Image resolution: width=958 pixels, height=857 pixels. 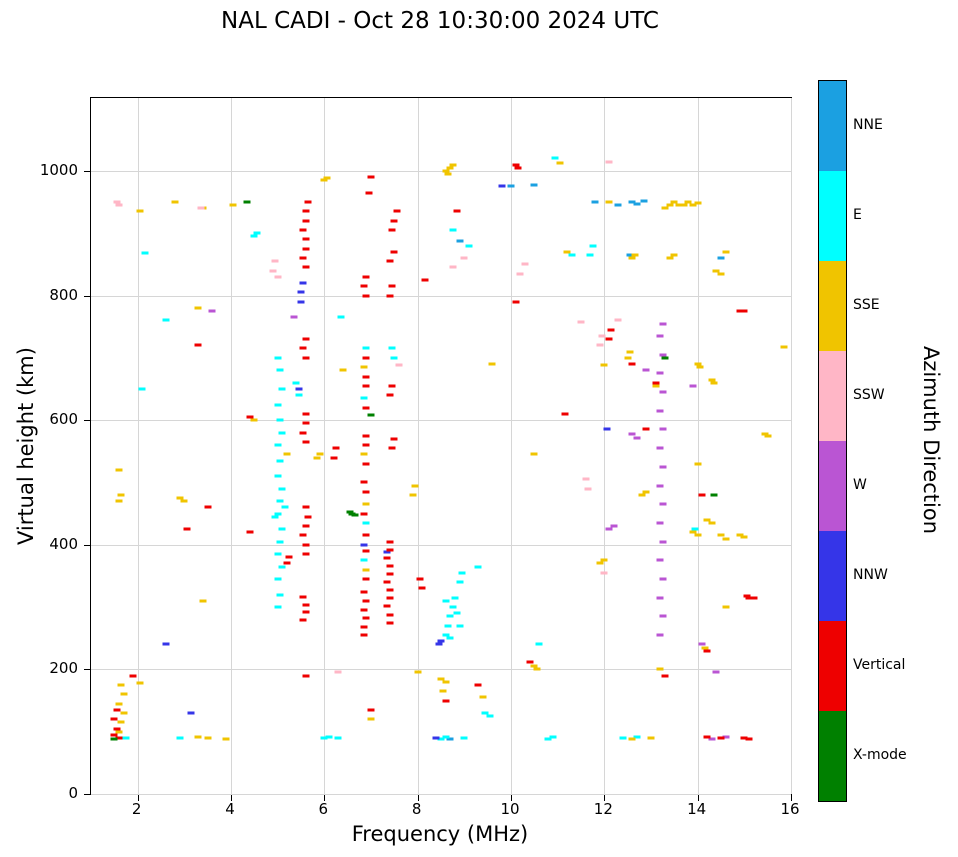 What do you see at coordinates (832, 576) in the screenshot?
I see `colorbar-segment-nnw` at bounding box center [832, 576].